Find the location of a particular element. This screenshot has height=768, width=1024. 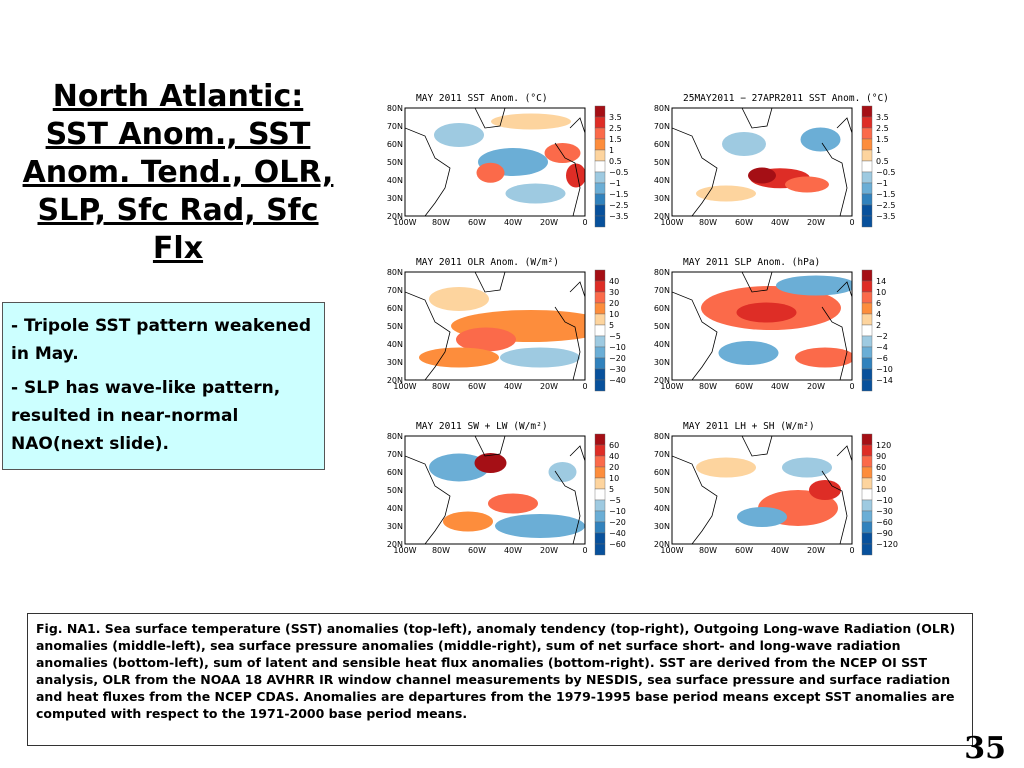

map-title: MAY 2011 OLR Anom. (W/m²) is located at coordinates (487, 262).